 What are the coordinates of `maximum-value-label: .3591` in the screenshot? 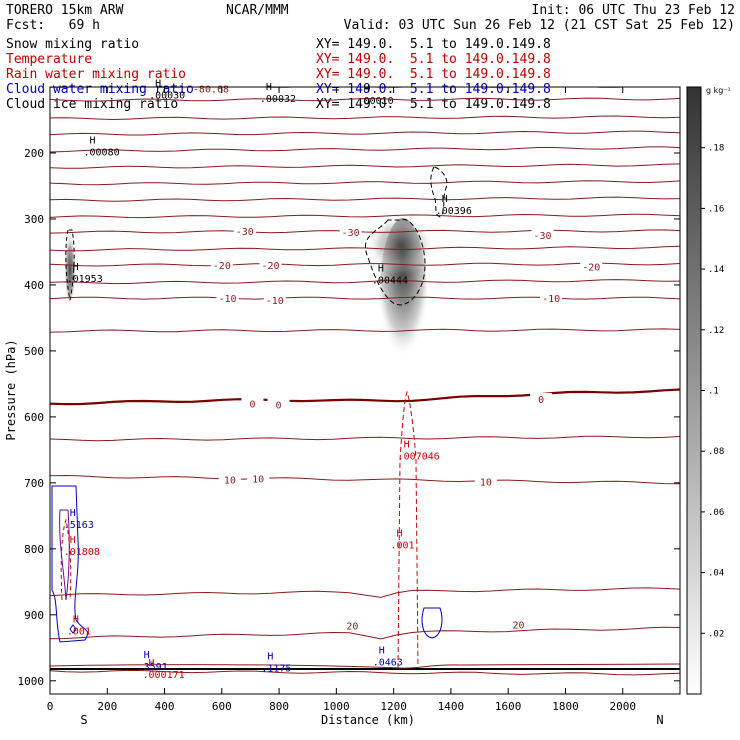 It's located at (153, 667).